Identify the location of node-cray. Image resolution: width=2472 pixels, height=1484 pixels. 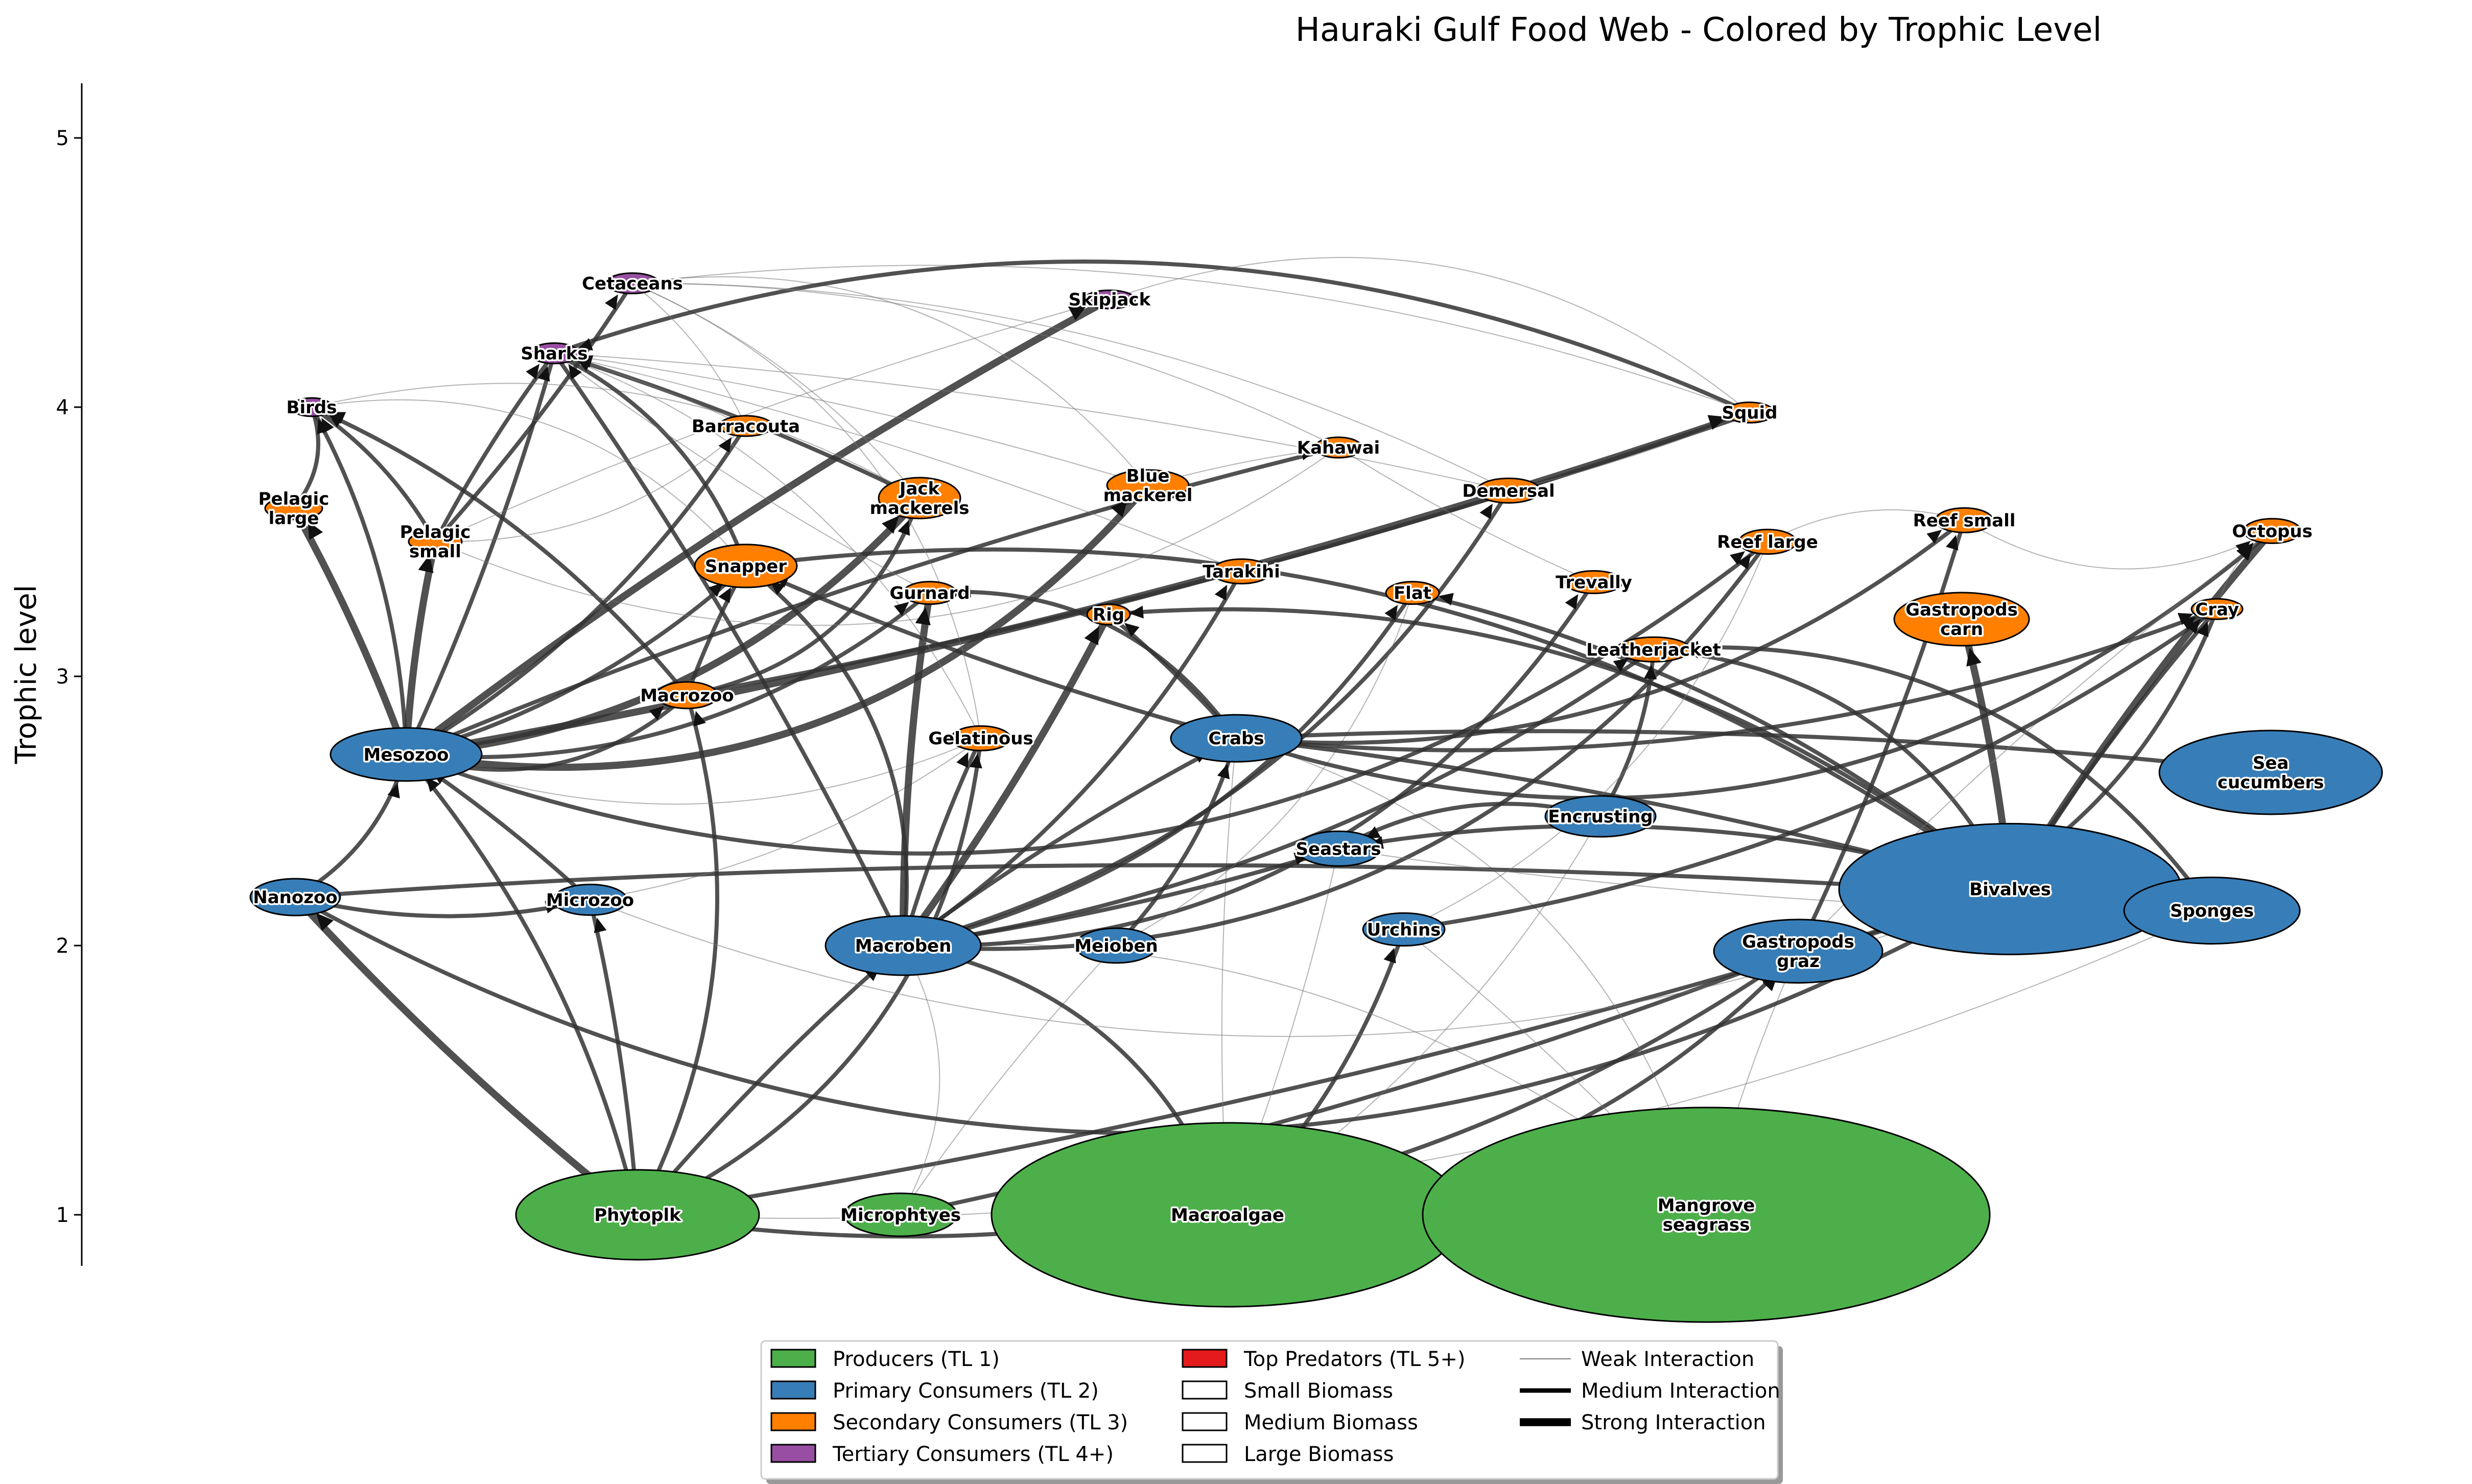
(2217, 609).